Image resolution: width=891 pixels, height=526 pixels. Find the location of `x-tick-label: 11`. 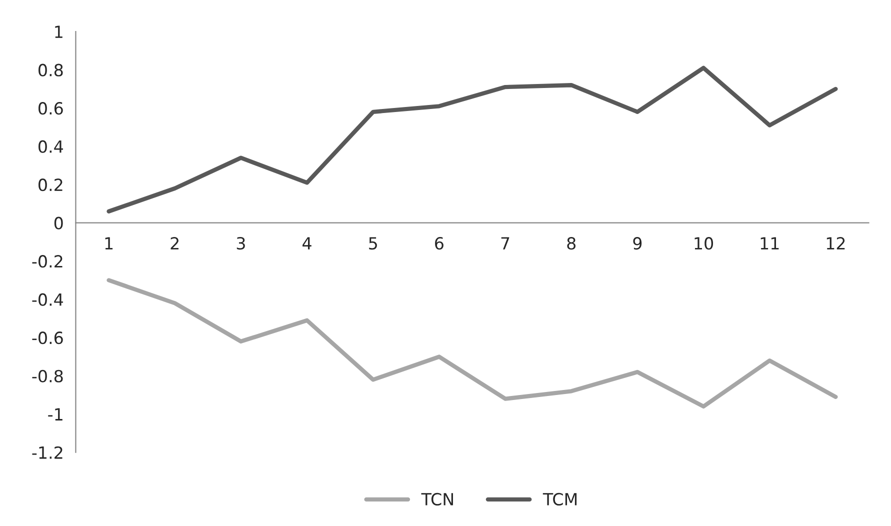

x-tick-label: 11 is located at coordinates (769, 243).